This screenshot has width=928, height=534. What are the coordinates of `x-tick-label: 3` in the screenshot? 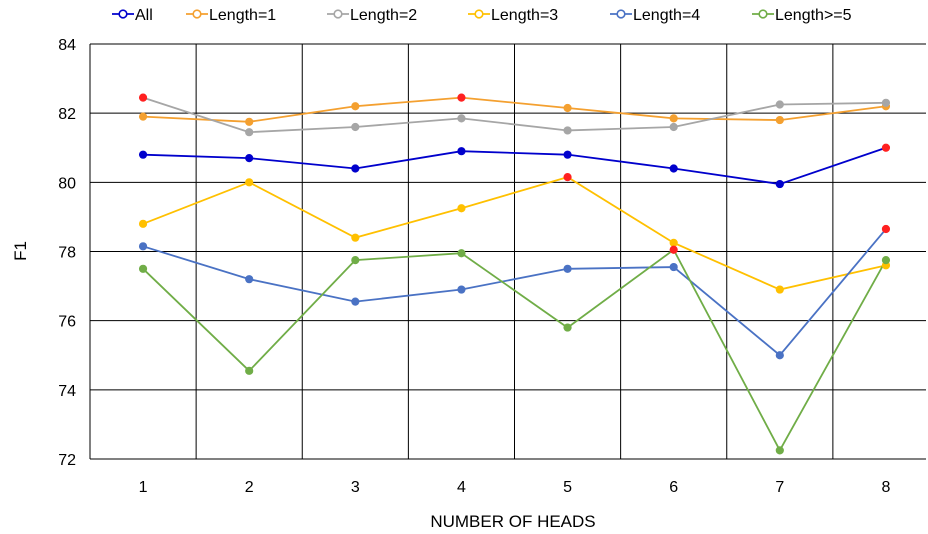 It's located at (355, 487).